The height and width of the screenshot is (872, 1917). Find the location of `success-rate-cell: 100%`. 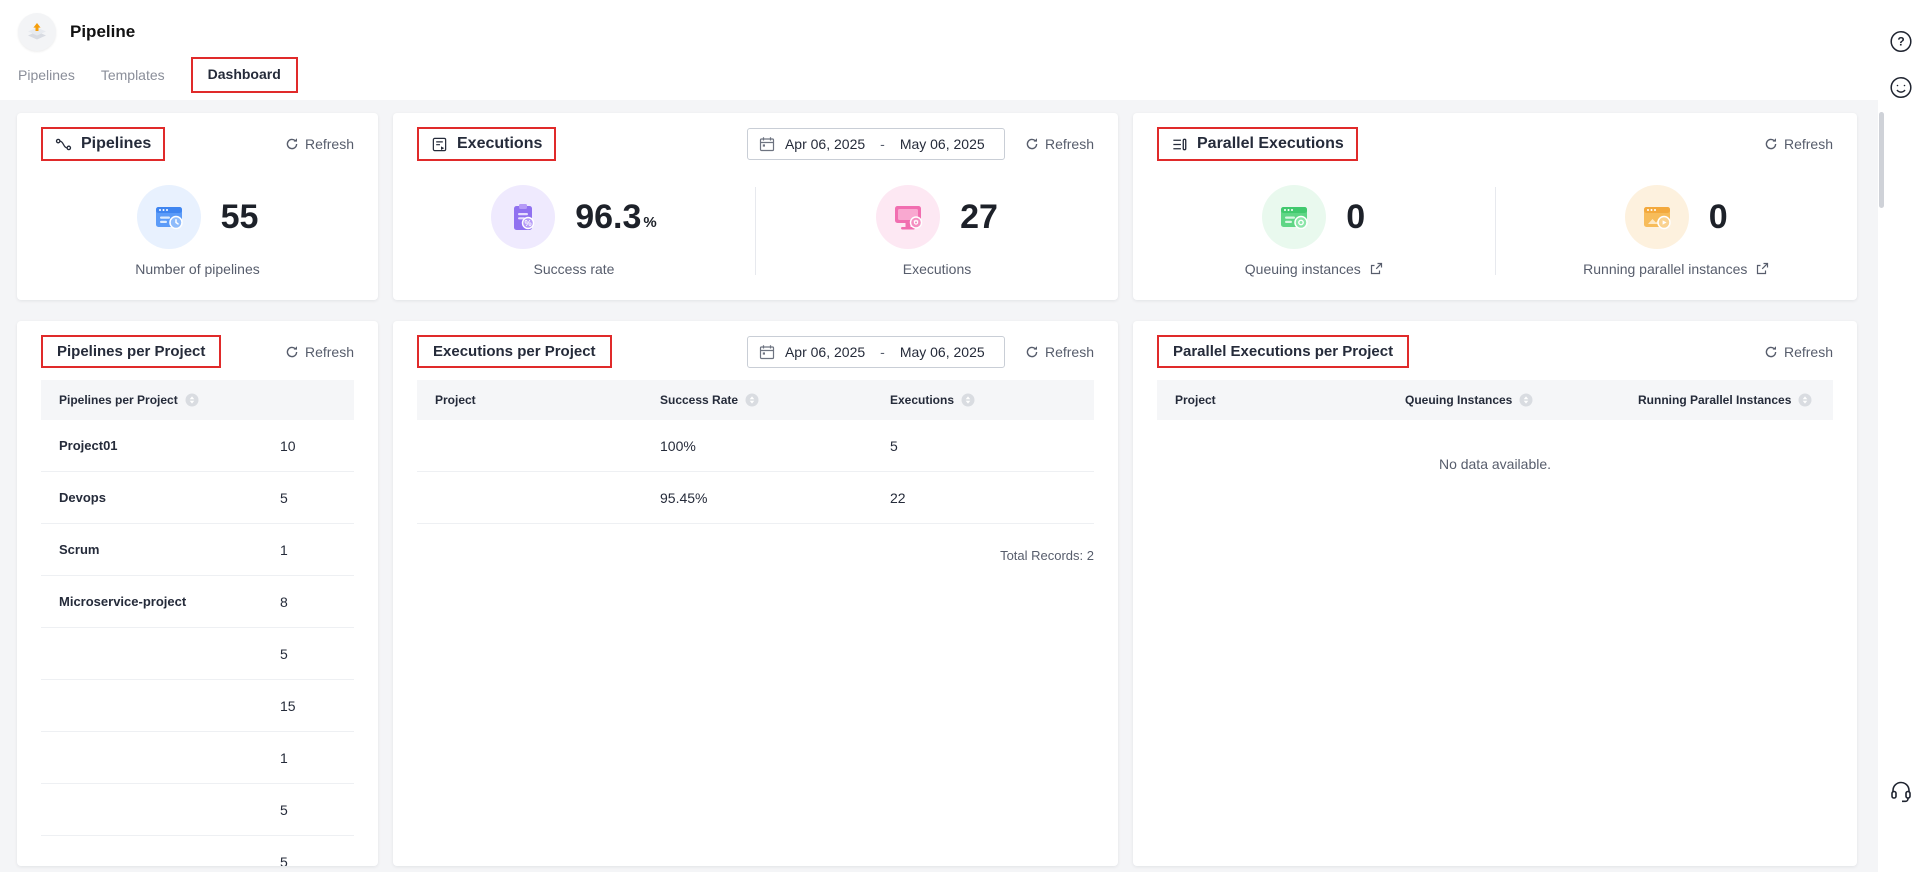

success-rate-cell: 100% is located at coordinates (678, 445).